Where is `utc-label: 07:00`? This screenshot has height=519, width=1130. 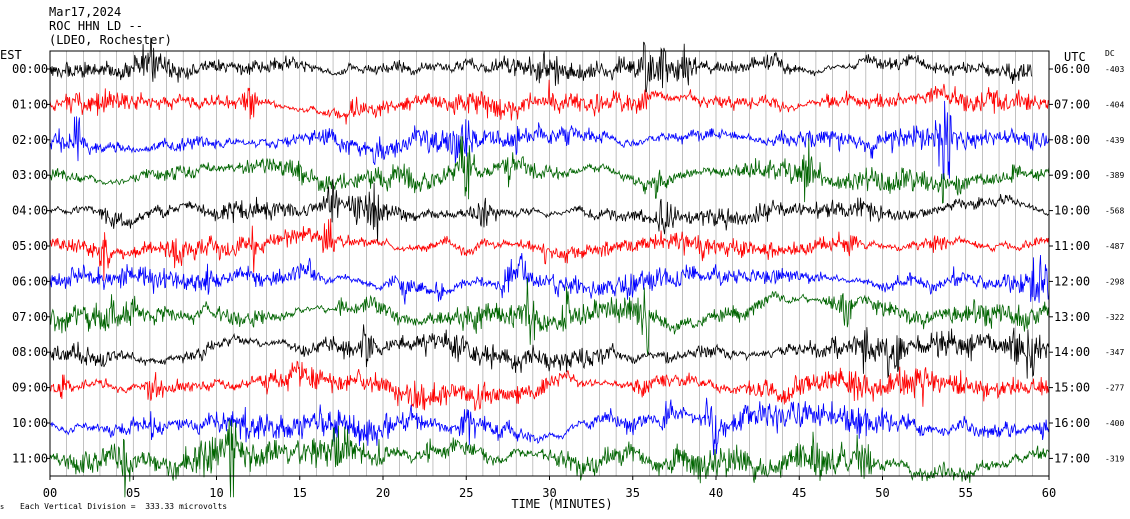 utc-label: 07:00 is located at coordinates (1072, 104).